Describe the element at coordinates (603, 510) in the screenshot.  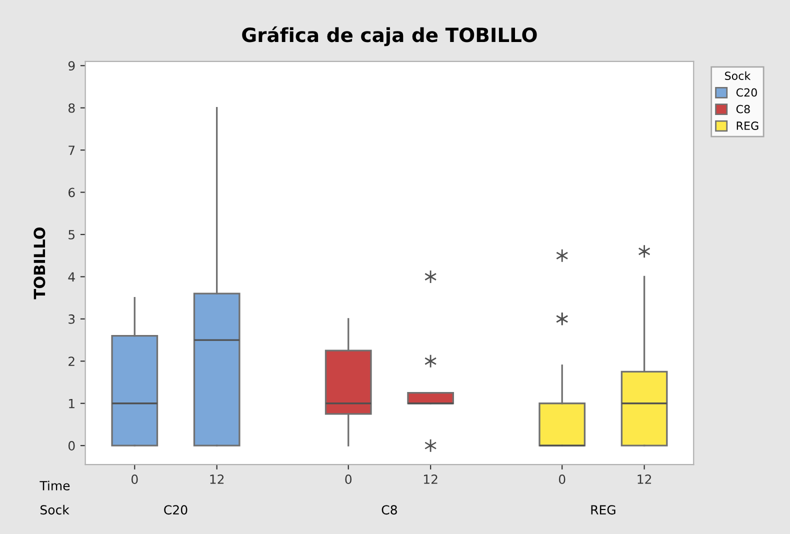
I see `text: REG` at that location.